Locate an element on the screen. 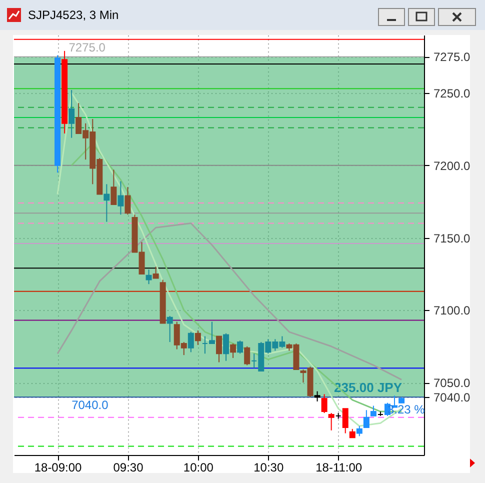 Image resolution: width=485 pixels, height=483 pixels. y-tick-label: 7200.0 is located at coordinates (452, 165).